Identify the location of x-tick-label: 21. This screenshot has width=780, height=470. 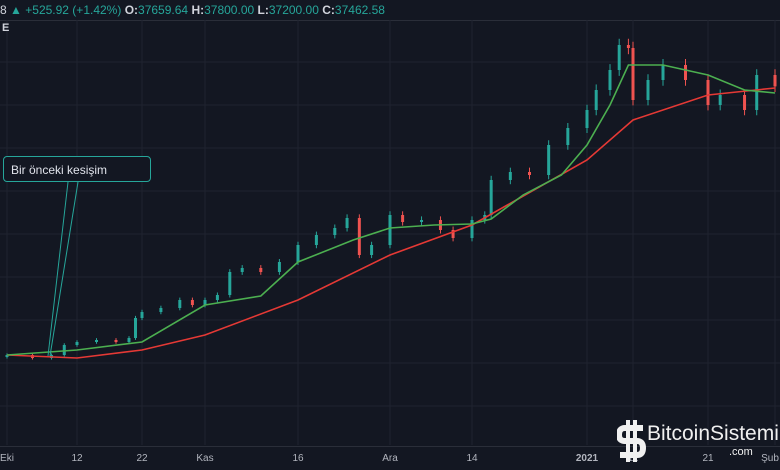
(708, 458).